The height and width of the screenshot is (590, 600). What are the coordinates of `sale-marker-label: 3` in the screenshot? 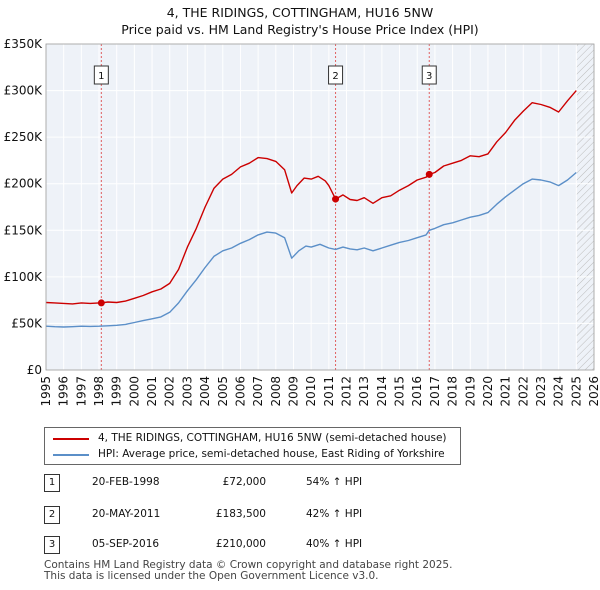 It's located at (429, 76).